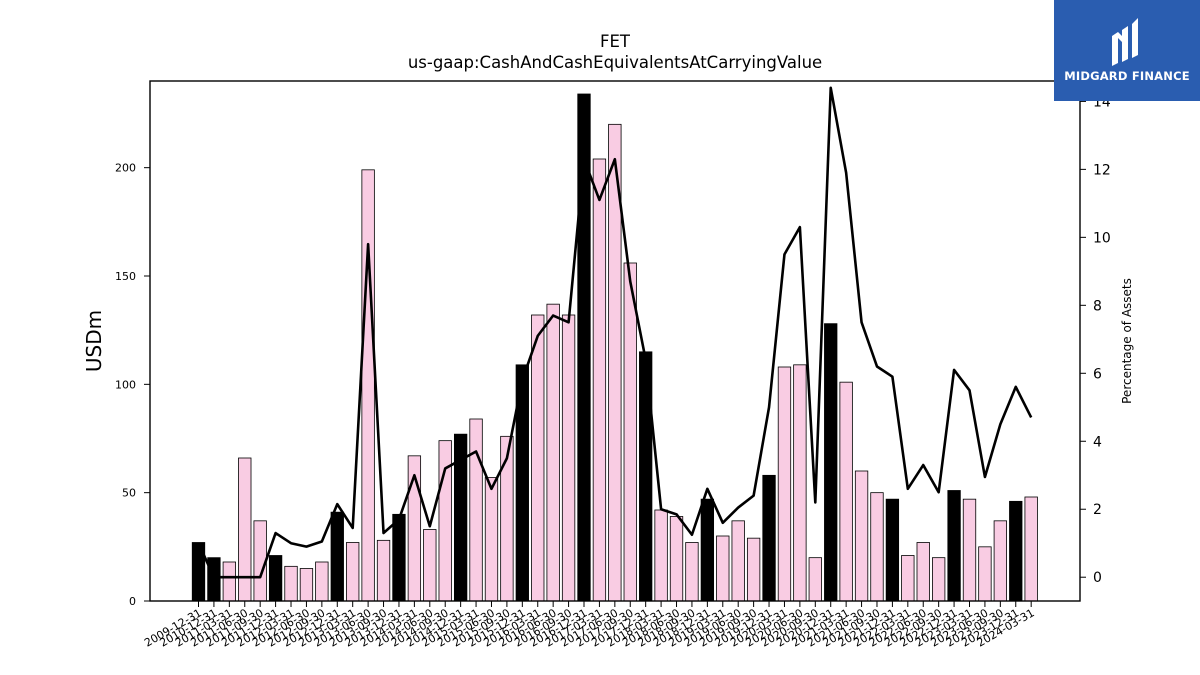 The width and height of the screenshot is (1200, 675). I want to click on y2-tick-label: 0, so click(1097, 578).